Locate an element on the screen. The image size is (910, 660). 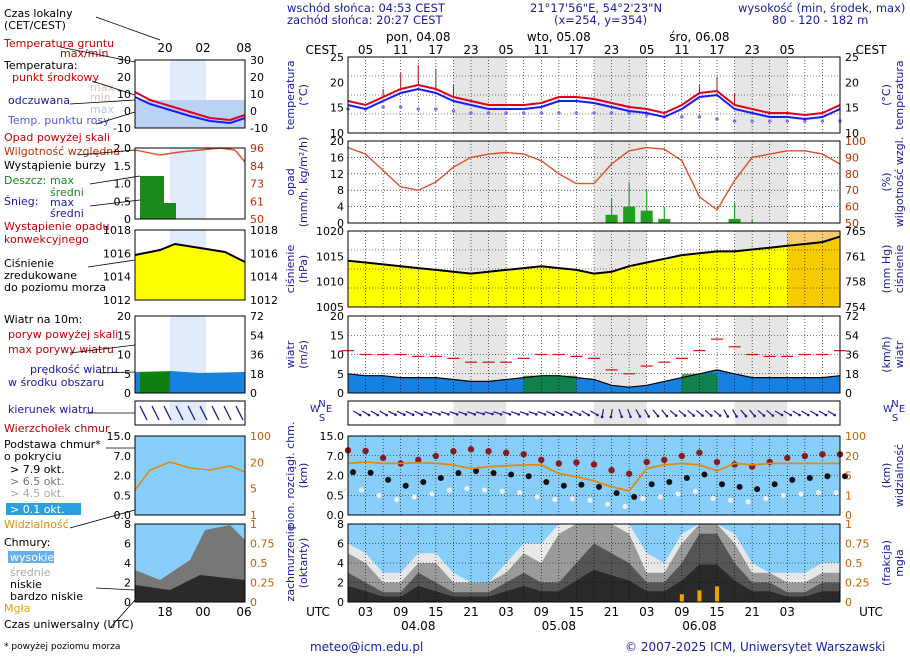
legend-tick-right: 72 is located at coordinates (257, 316).